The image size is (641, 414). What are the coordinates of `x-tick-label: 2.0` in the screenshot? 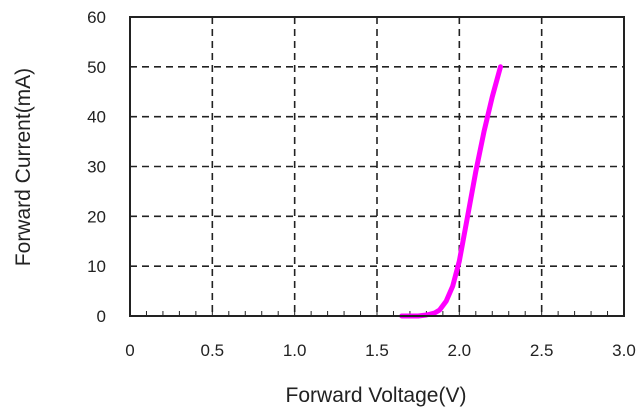 It's located at (460, 350).